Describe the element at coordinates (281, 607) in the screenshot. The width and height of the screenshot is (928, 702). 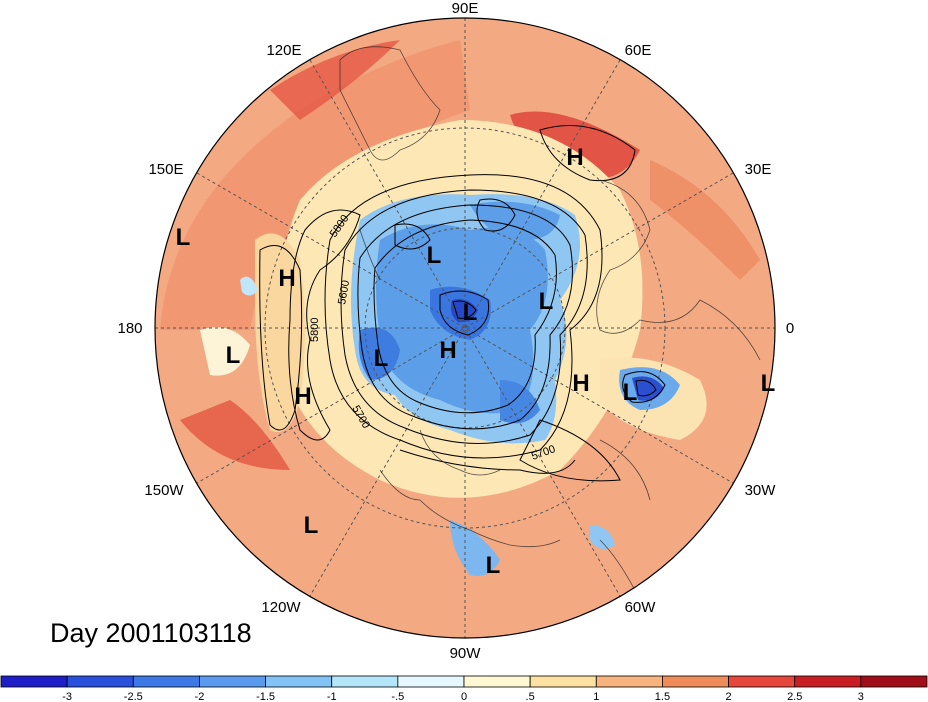
I see `lon-label-120w: 120W` at that location.